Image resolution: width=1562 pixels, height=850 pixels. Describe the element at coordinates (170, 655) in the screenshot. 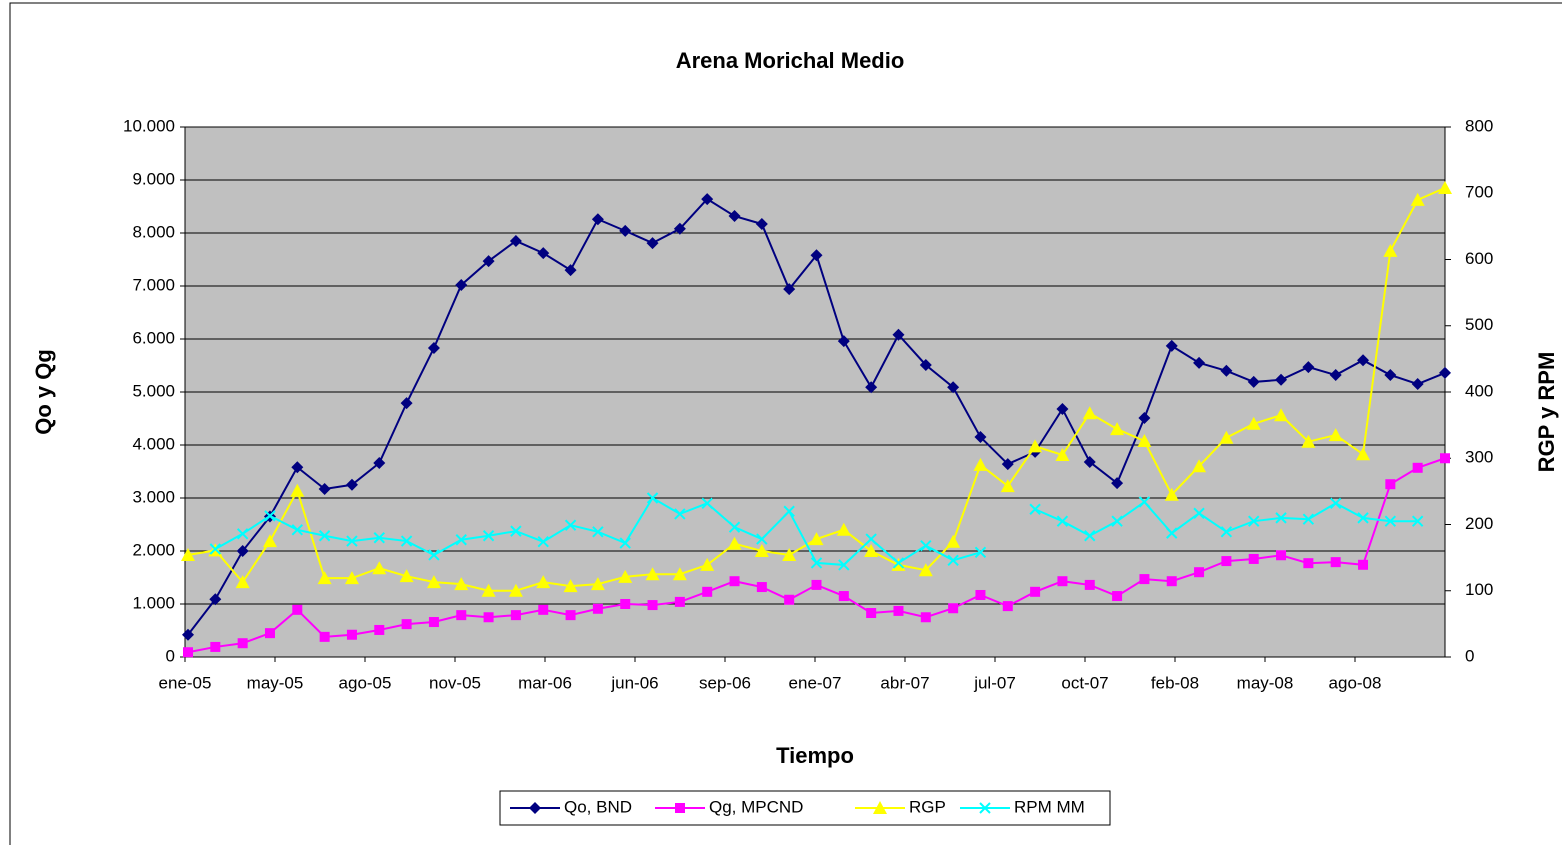

I see `y-tick-label: 0` at that location.